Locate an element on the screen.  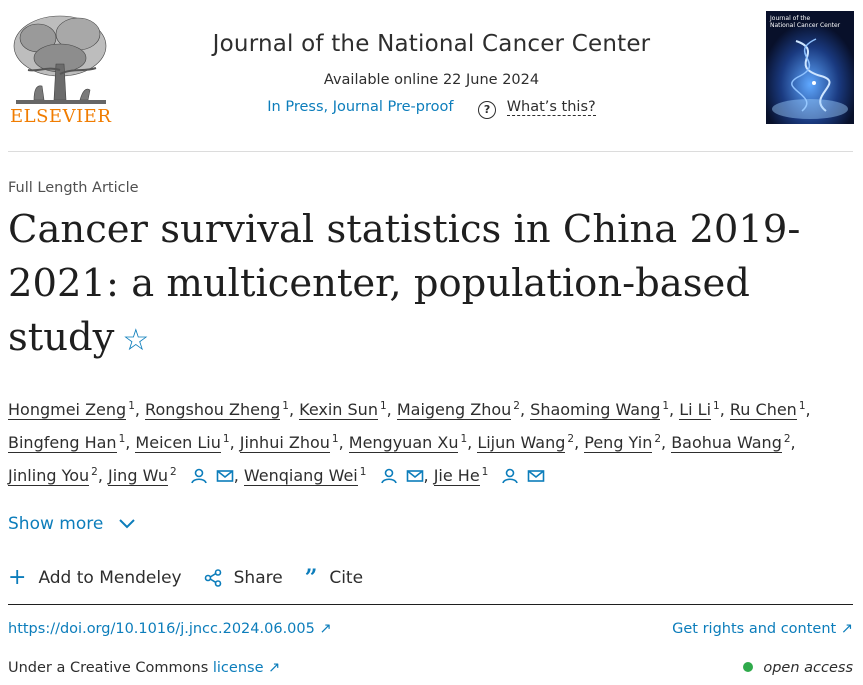
author-name: Jinhui Zhou is located at coordinates (284, 443).